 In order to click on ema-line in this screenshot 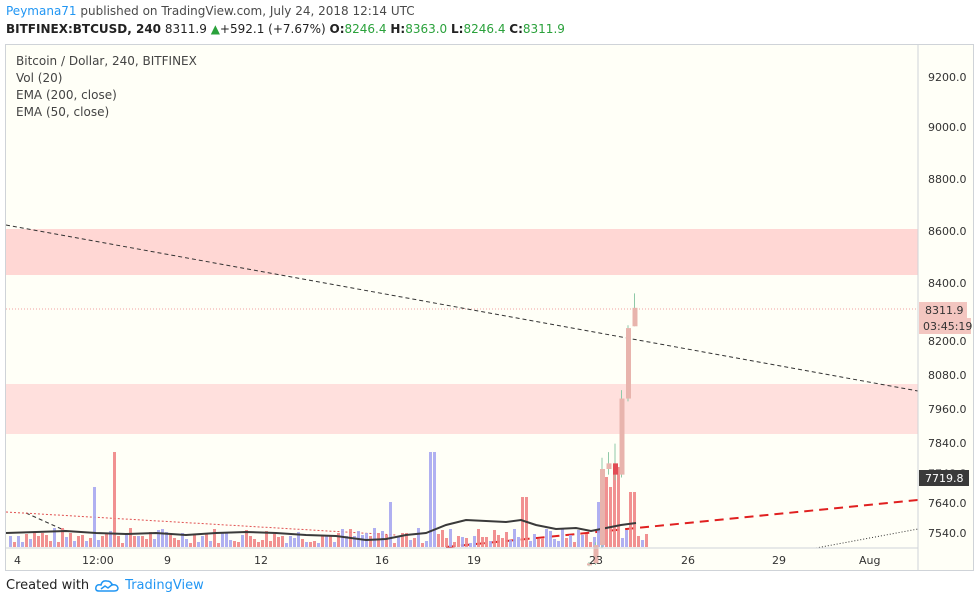, I will do `click(321, 530)`.